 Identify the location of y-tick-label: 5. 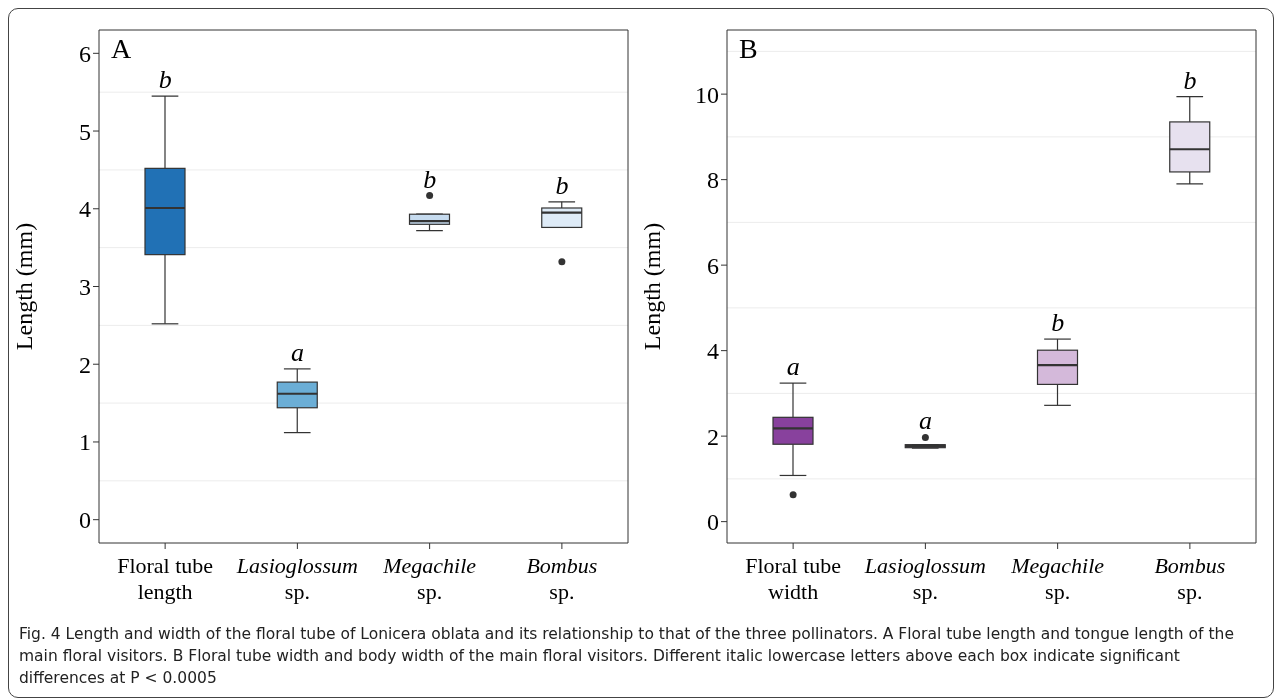
(85, 131).